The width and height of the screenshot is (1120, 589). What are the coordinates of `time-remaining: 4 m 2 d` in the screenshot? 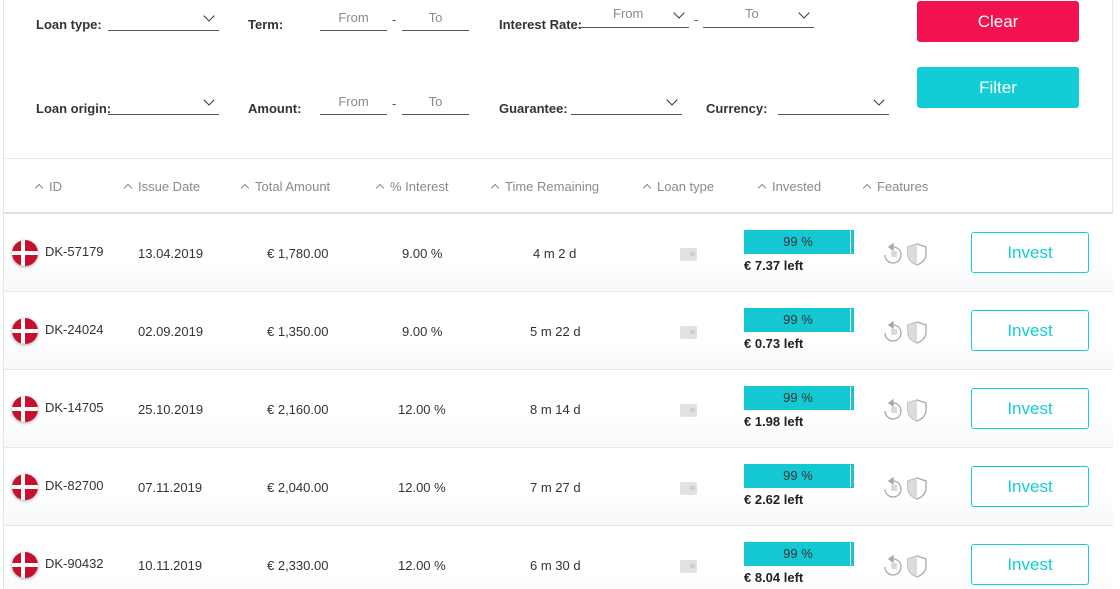 It's located at (555, 253).